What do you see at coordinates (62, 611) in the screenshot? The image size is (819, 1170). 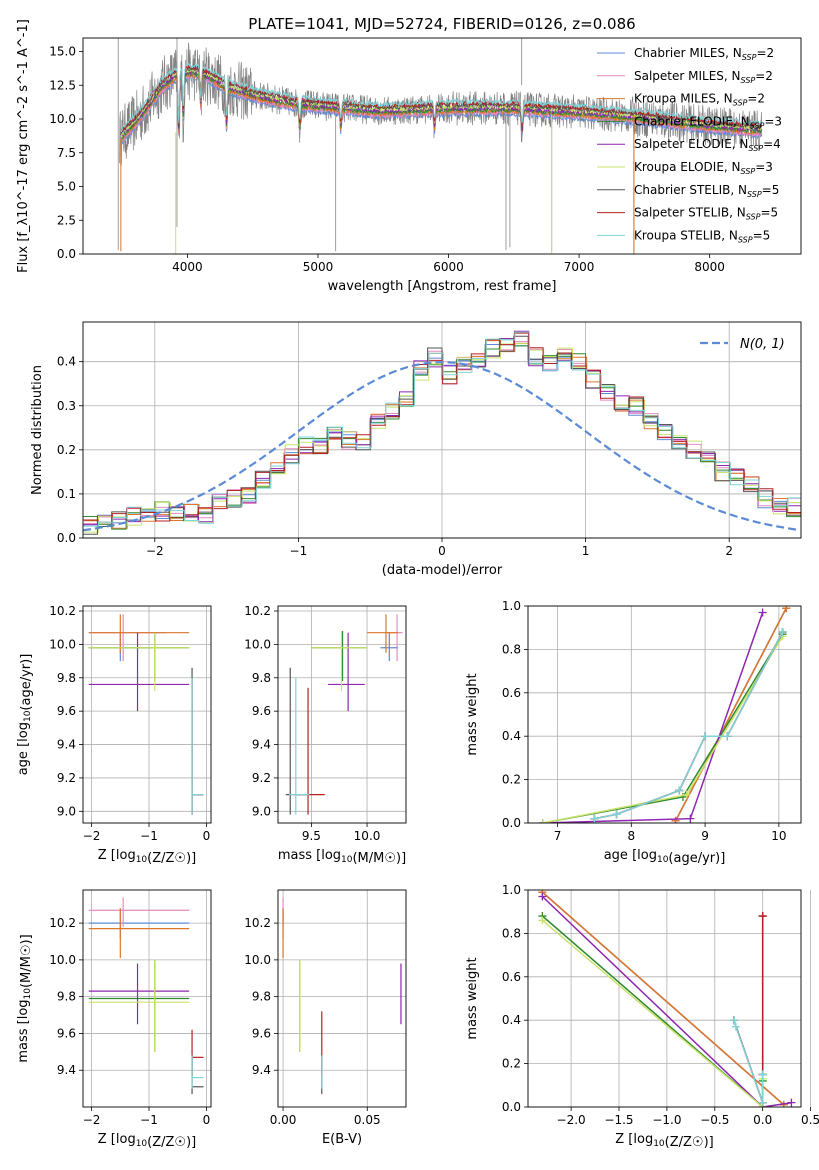 I see `y-tick-label: 10.2` at bounding box center [62, 611].